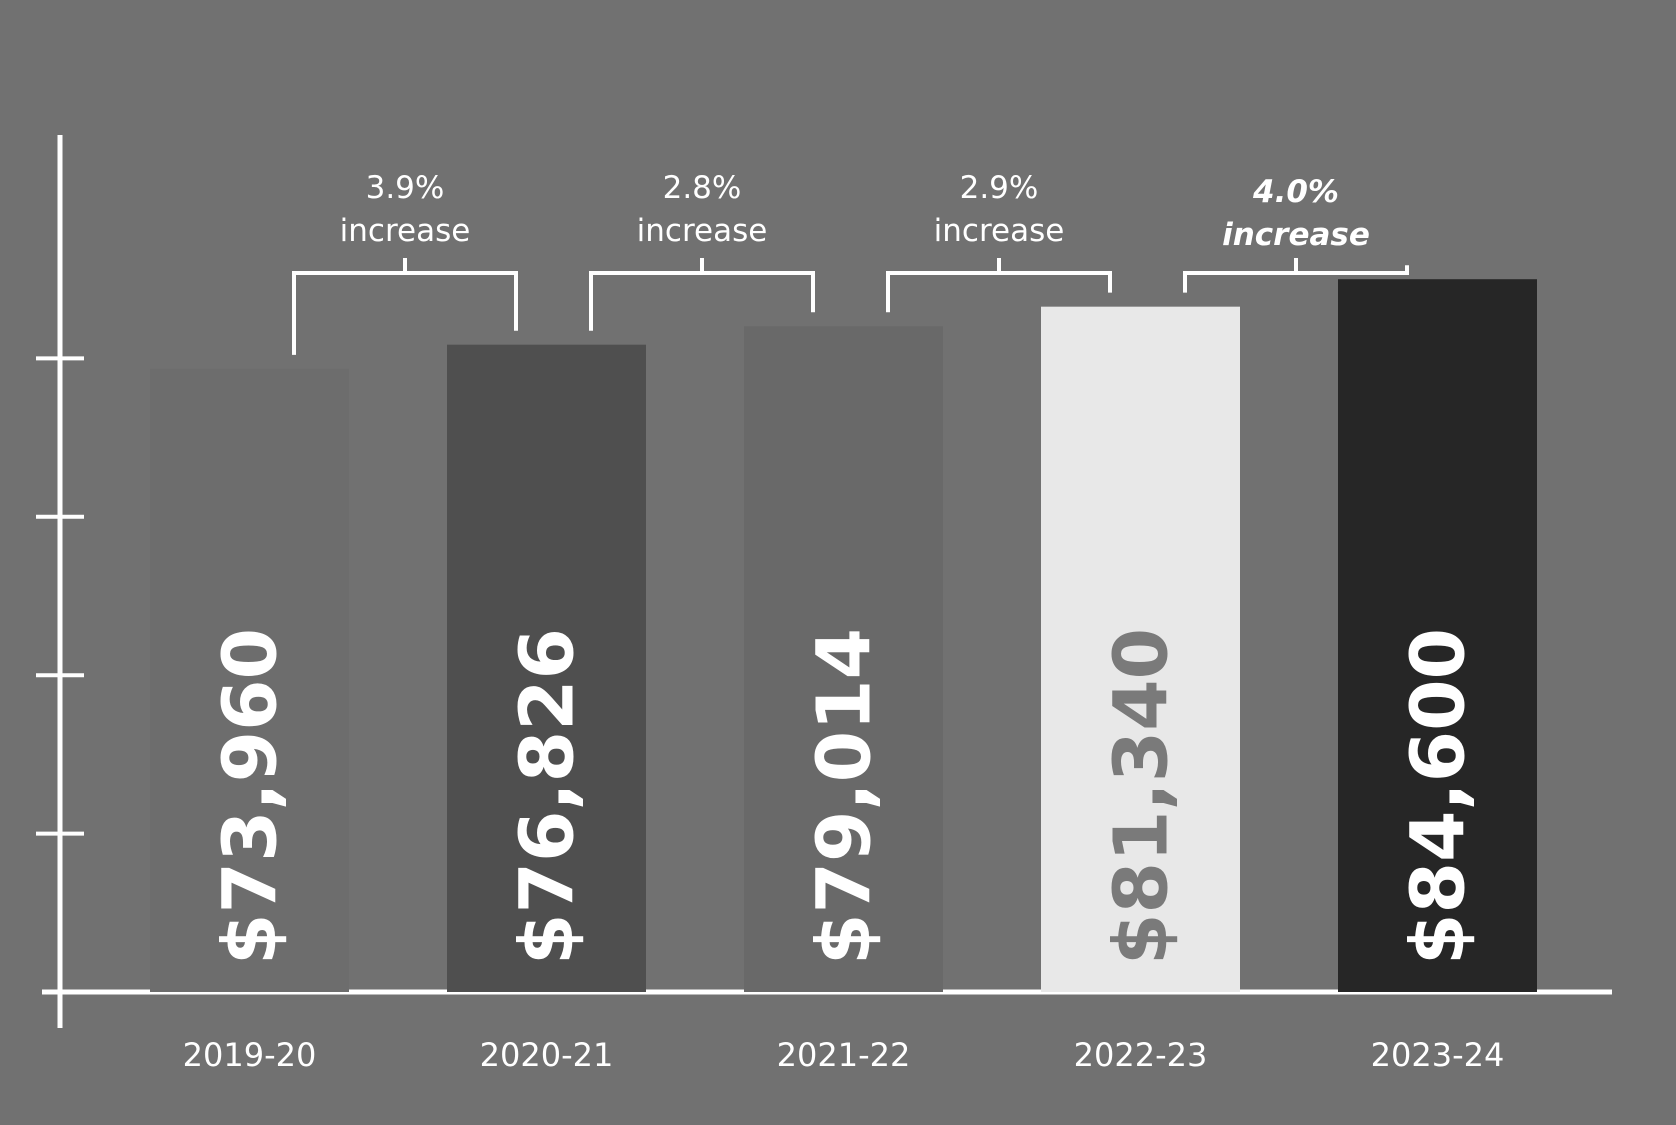 The width and height of the screenshot is (1676, 1125). I want to click on x-tick-label-2022-23: 2022-23, so click(1141, 1055).